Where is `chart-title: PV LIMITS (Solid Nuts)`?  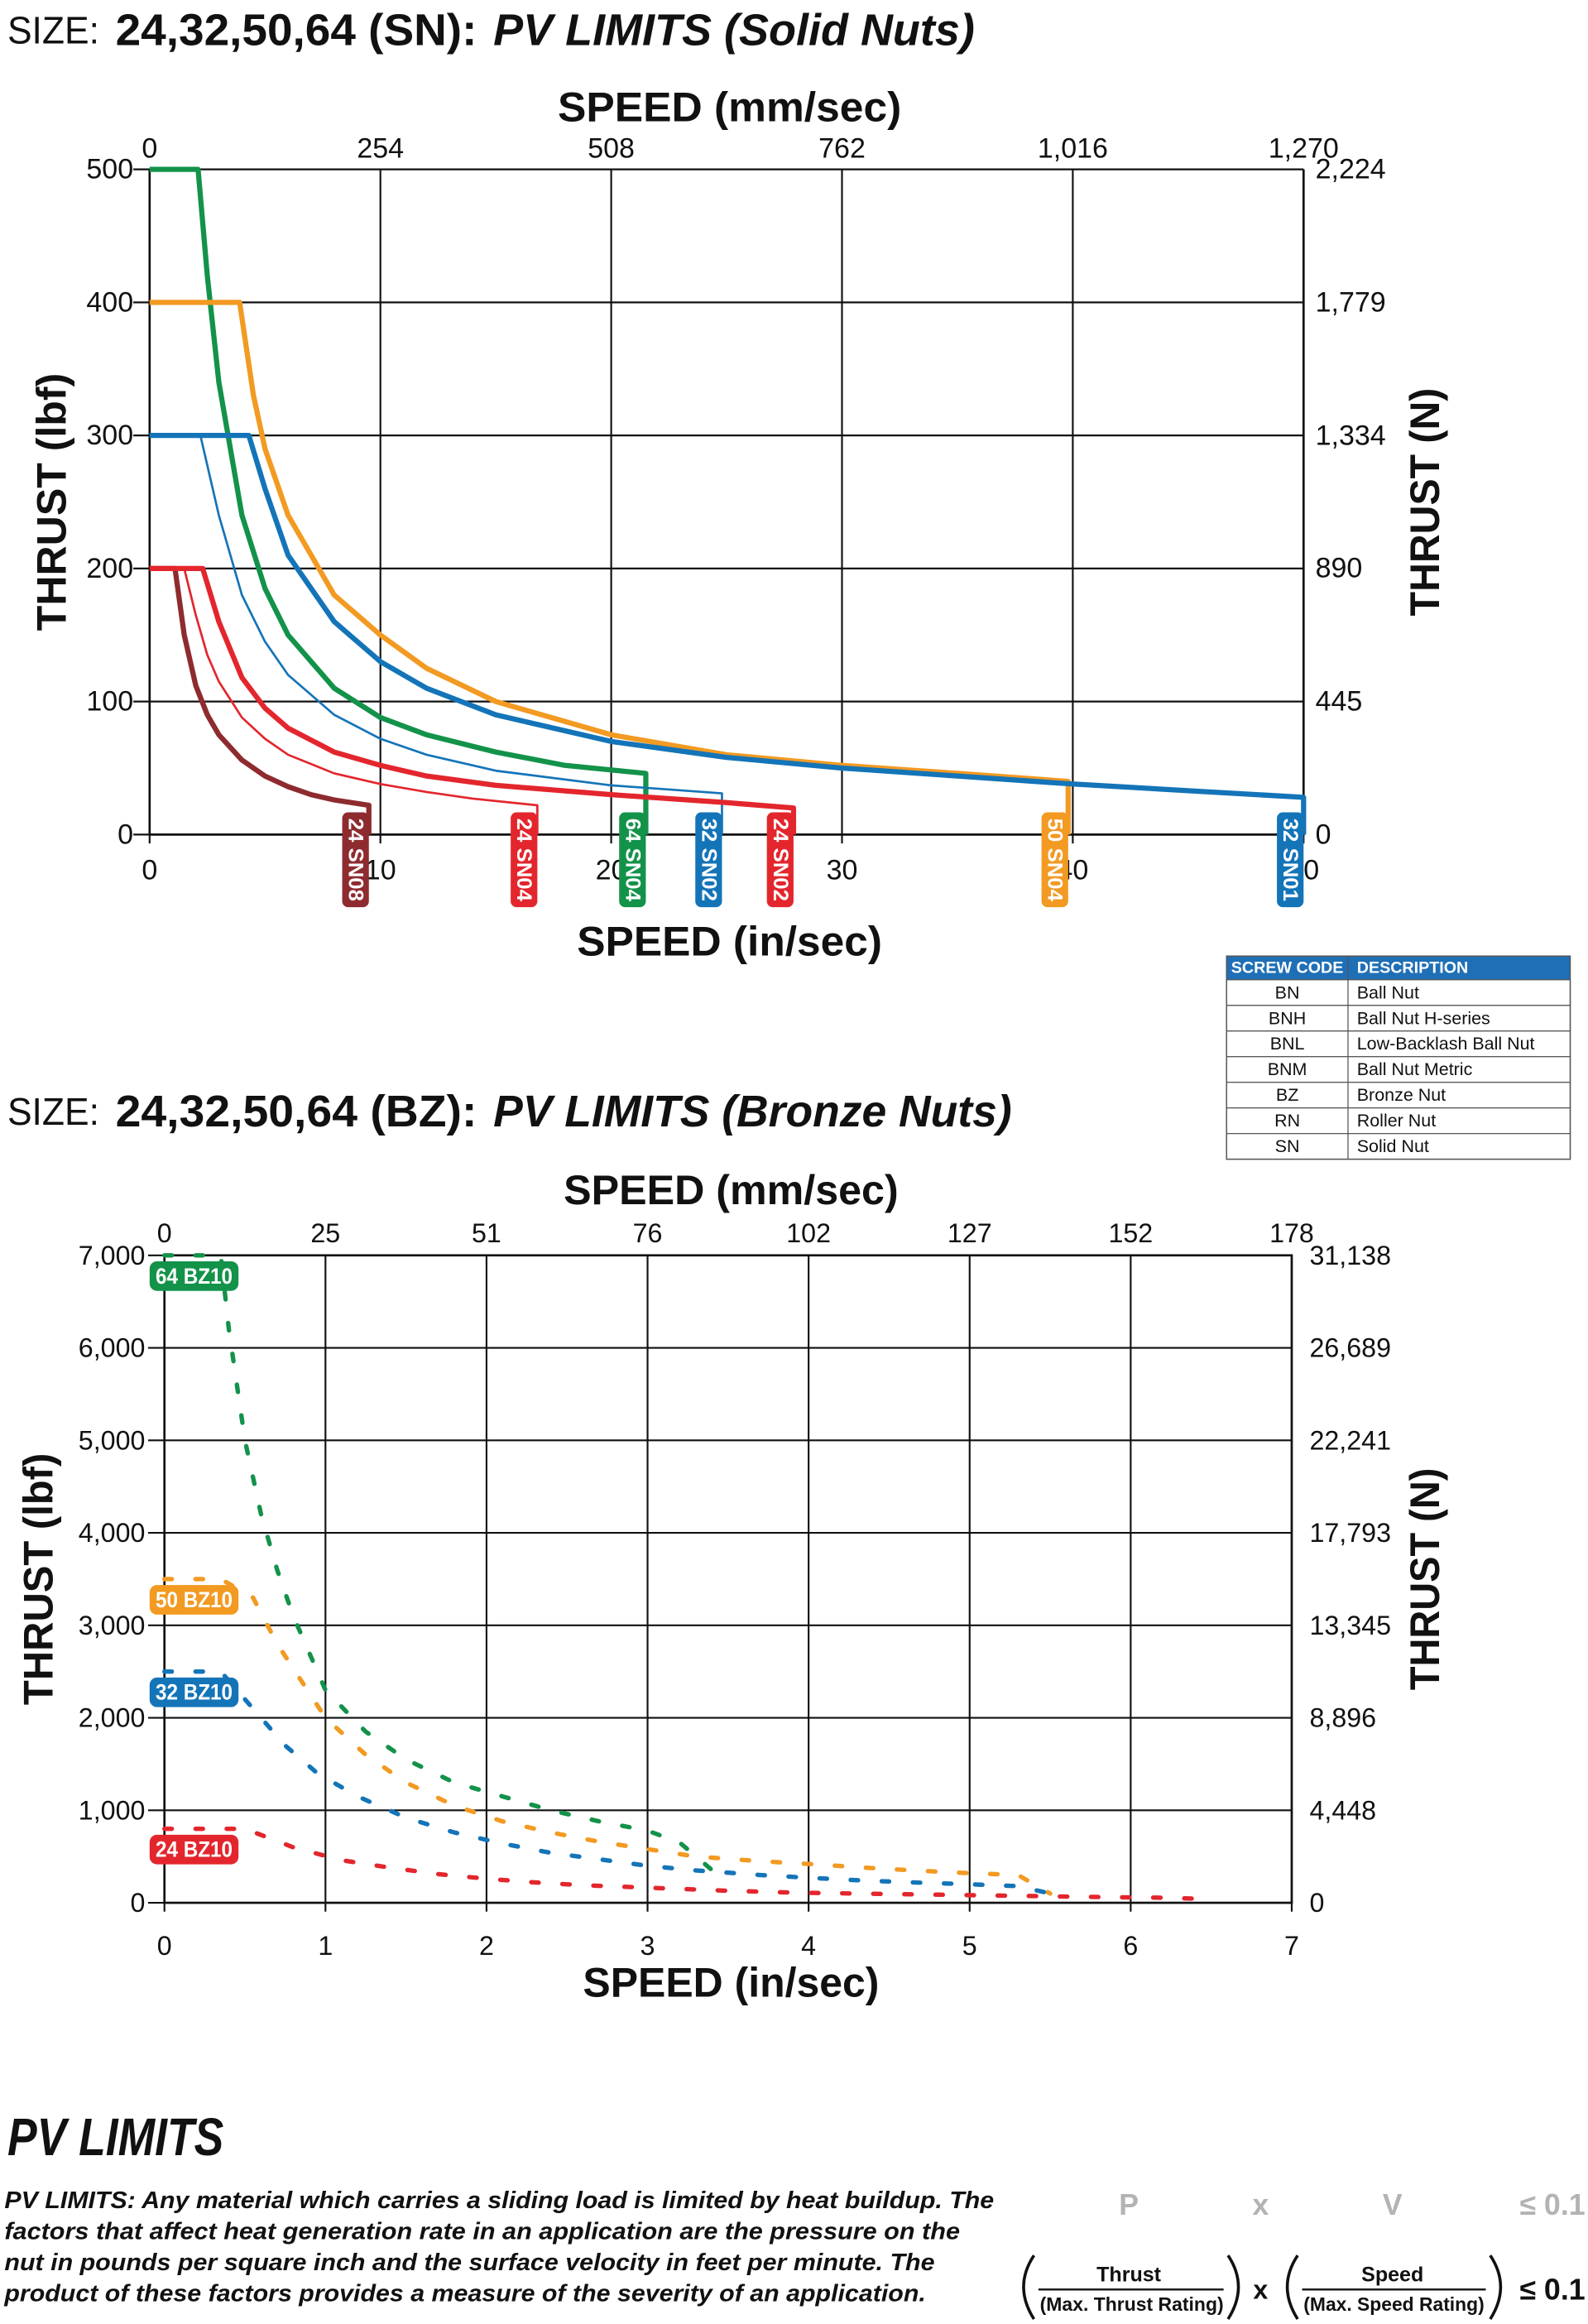
chart-title: PV LIMITS (Solid Nuts) is located at coordinates (734, 30).